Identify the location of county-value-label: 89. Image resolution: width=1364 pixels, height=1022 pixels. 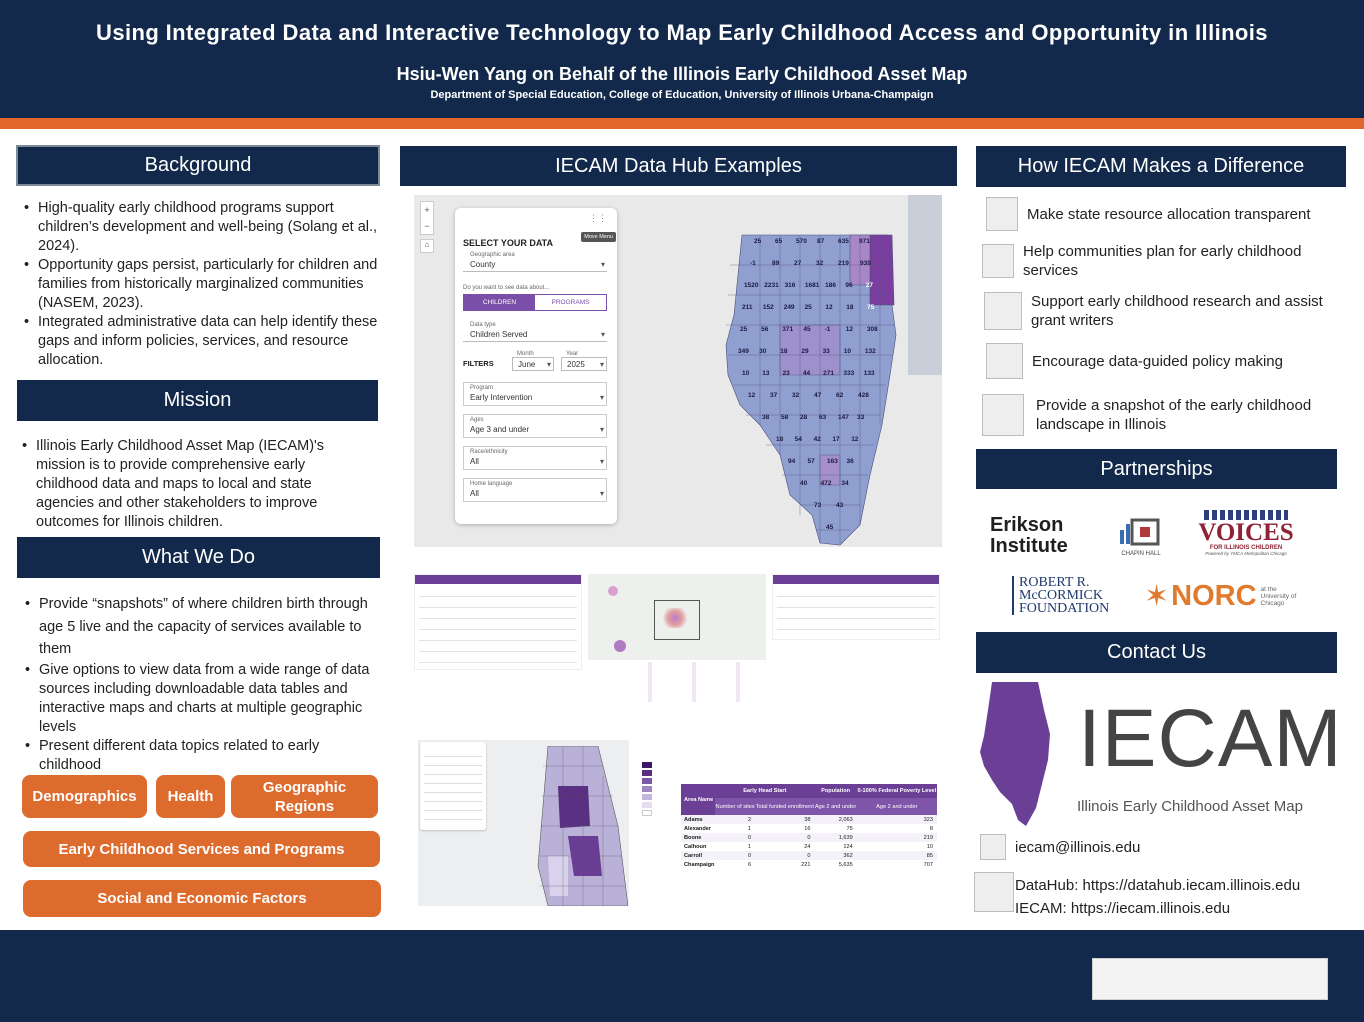
(776, 263).